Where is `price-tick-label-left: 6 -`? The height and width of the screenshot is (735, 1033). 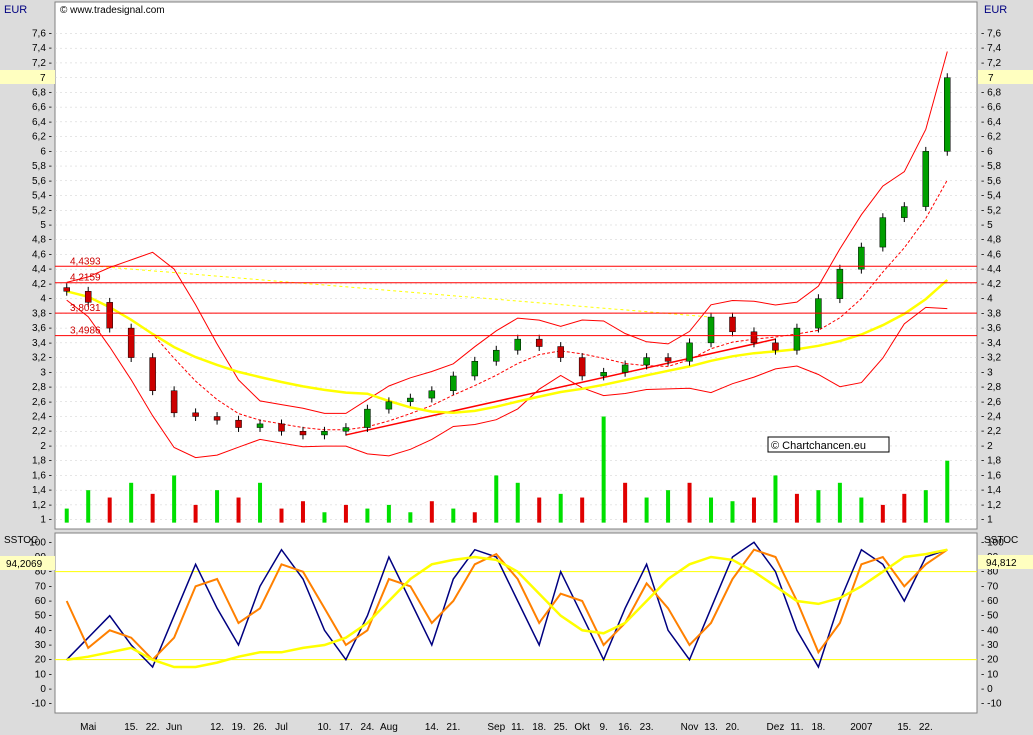
price-tick-label-left: 6 - is located at coordinates (46, 151).